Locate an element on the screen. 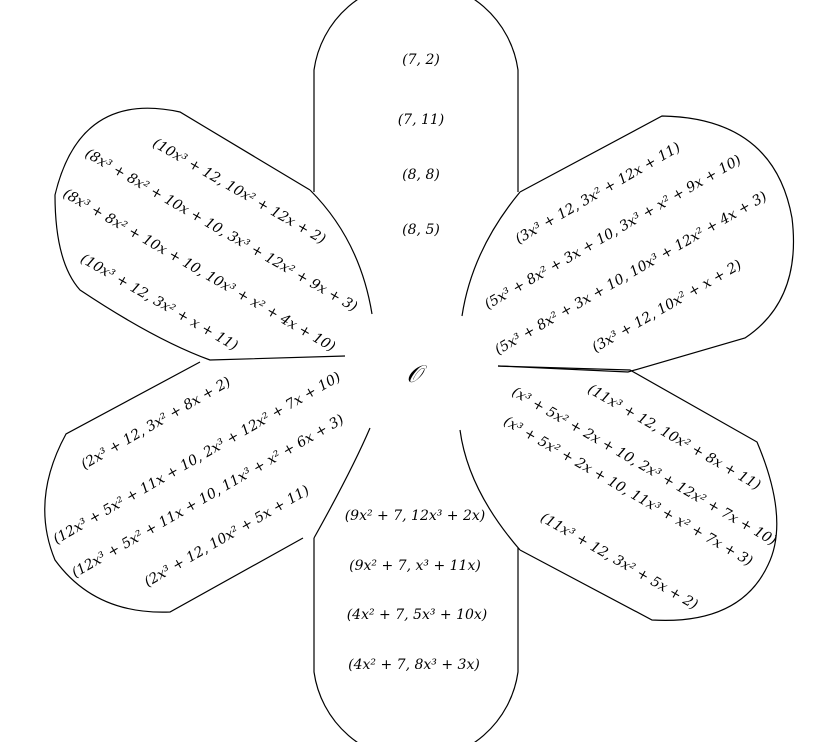  inner-arc-bottom-left is located at coordinates (342, 483).